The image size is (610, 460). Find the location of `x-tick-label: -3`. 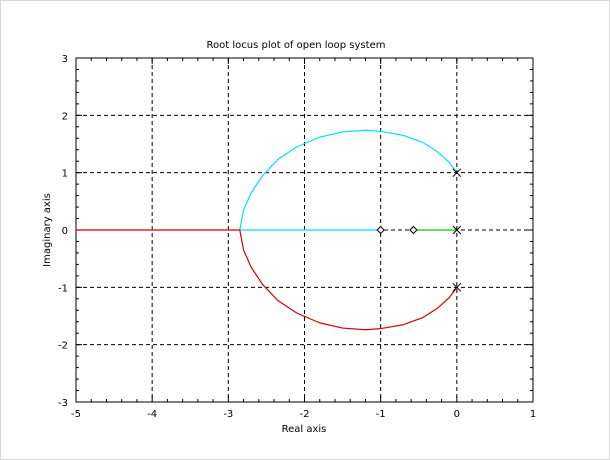

x-tick-label: -3 is located at coordinates (228, 414).